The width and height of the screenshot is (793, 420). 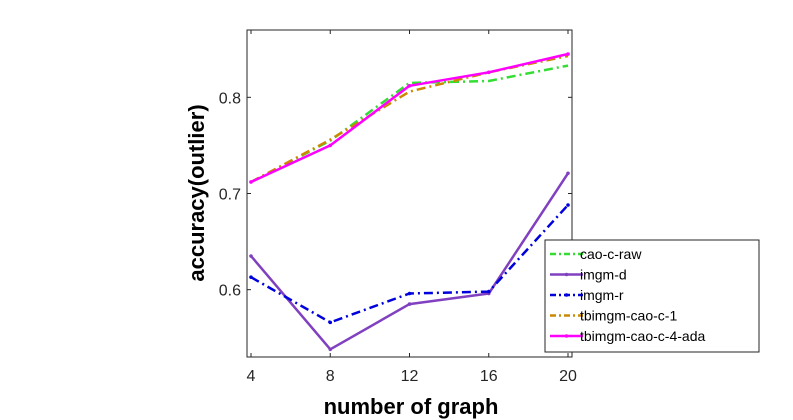 I want to click on series-tbimgm-cao-c-4-ada, so click(x=409, y=118).